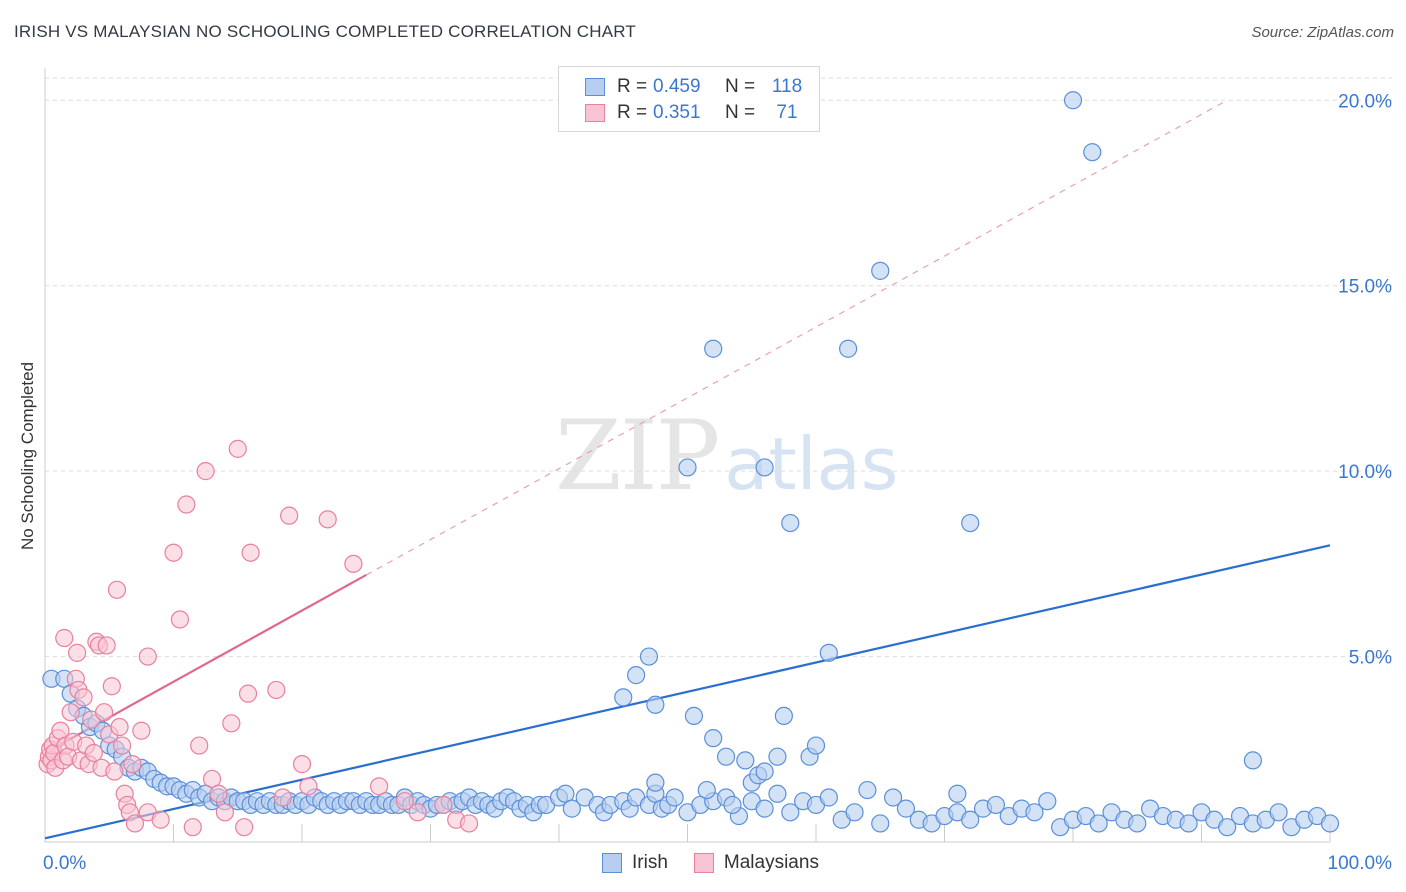 This screenshot has width=1406, height=892. Describe the element at coordinates (787, 86) in the screenshot. I see `irish-n-value: 118` at that location.